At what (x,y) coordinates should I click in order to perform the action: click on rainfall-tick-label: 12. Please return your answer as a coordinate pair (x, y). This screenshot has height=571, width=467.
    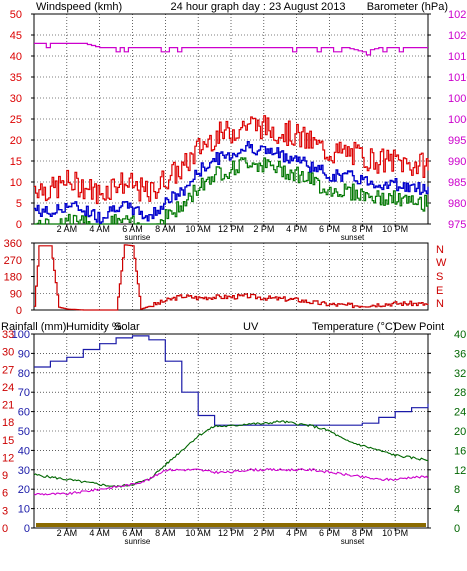
    Looking at the image, I should click on (8, 458).